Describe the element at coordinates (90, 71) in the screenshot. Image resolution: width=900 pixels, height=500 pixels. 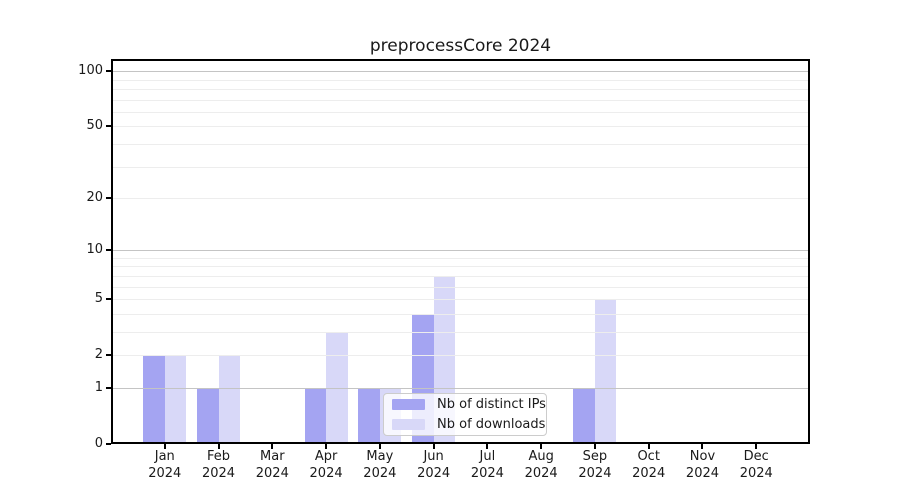
I see `y-tick-label: 100` at that location.